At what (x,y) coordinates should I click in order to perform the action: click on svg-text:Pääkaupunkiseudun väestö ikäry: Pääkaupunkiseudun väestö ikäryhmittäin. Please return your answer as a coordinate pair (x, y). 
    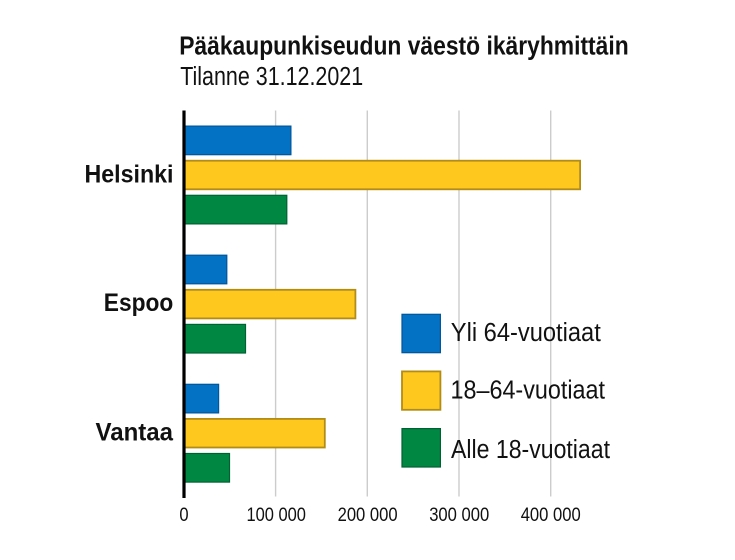
    Looking at the image, I should click on (404, 46).